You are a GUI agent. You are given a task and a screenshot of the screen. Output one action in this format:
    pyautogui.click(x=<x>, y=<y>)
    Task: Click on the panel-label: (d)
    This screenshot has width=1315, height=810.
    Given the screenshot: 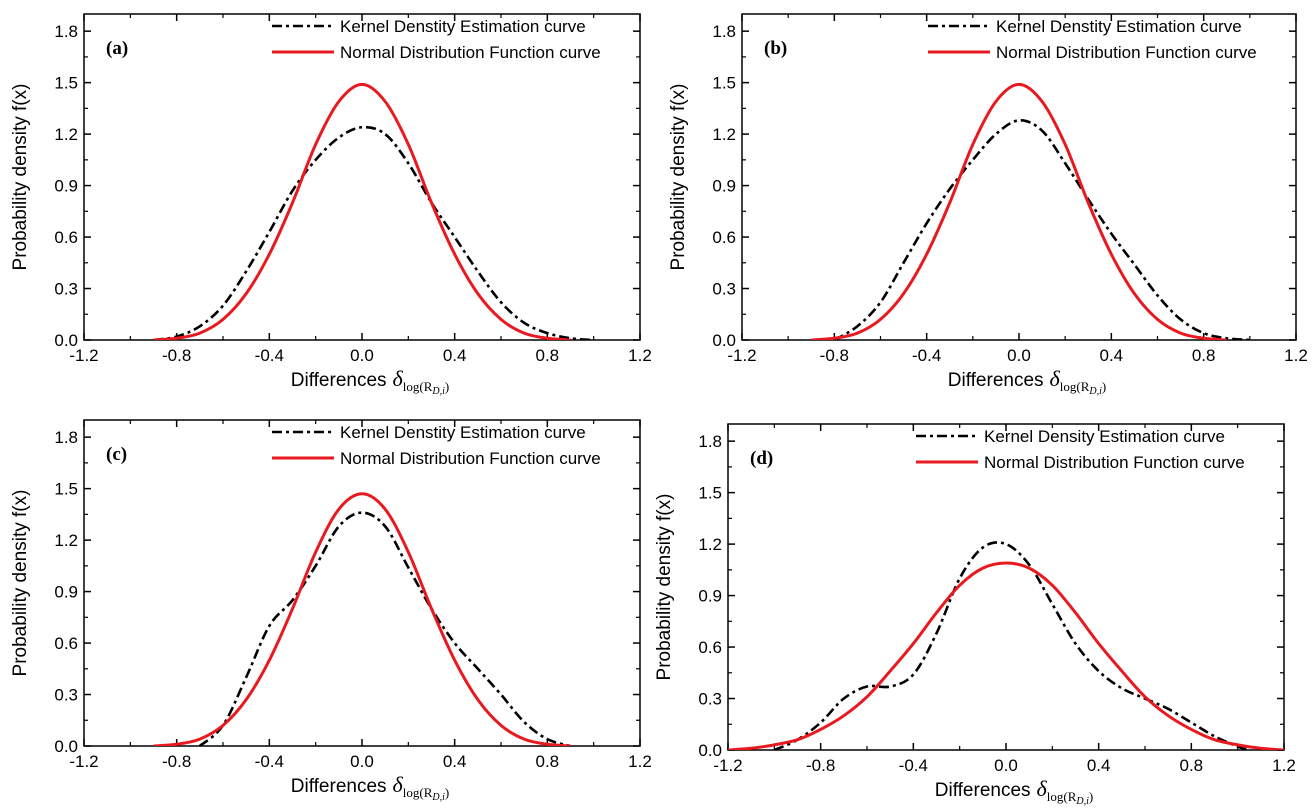 What is the action you would take?
    pyautogui.click(x=761, y=458)
    